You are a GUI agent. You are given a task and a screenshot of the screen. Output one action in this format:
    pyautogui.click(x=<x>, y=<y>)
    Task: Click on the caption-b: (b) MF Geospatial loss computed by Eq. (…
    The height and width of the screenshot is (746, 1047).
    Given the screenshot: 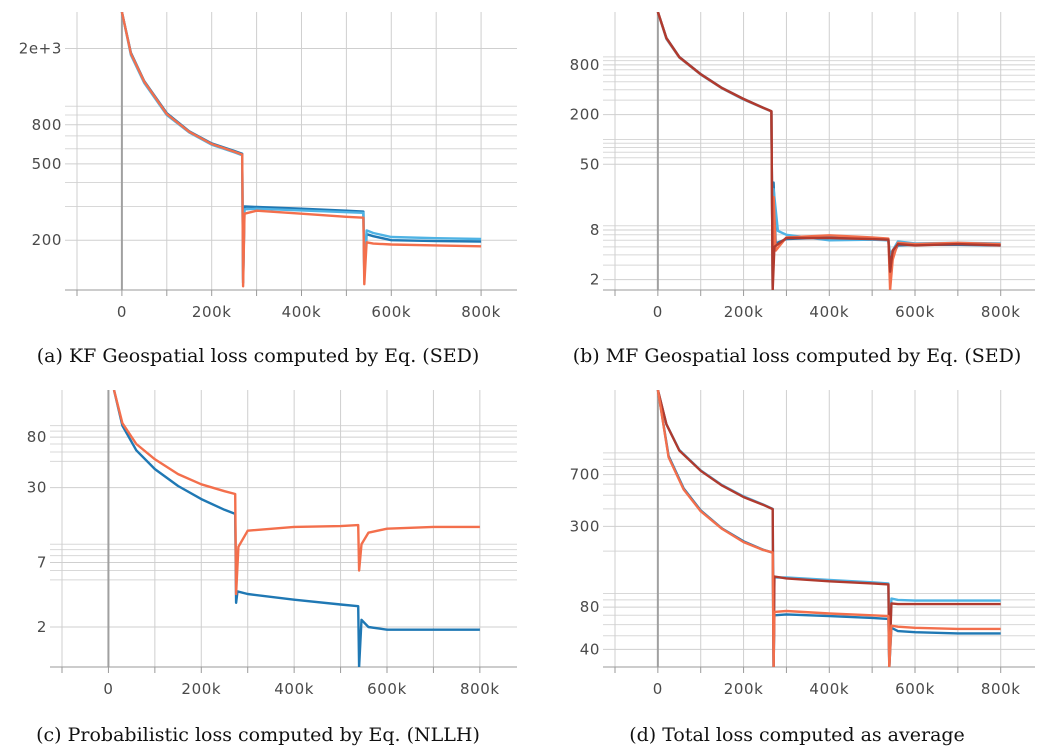 What is the action you would take?
    pyautogui.click(x=797, y=356)
    